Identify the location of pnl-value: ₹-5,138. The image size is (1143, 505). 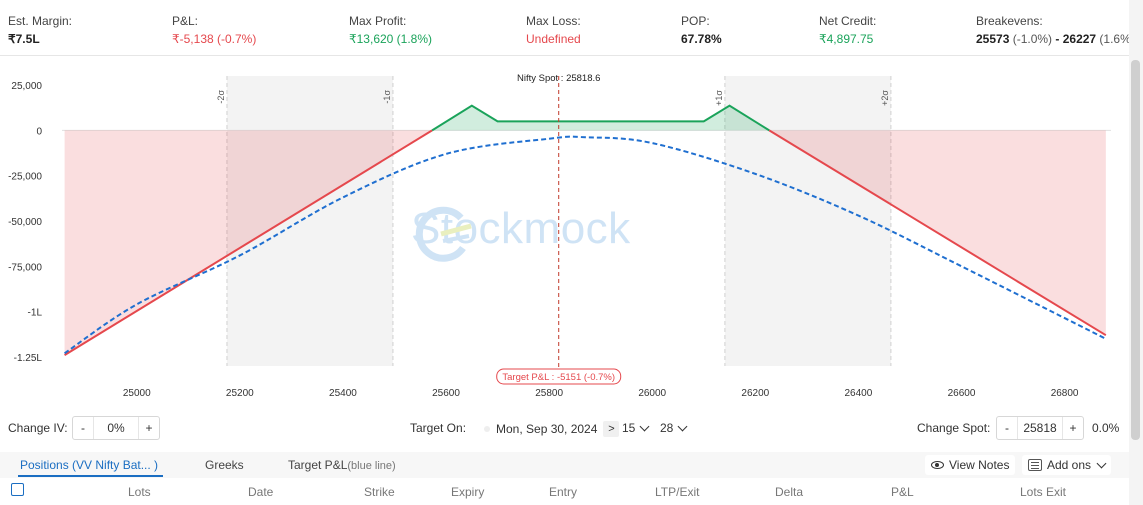
(193, 39).